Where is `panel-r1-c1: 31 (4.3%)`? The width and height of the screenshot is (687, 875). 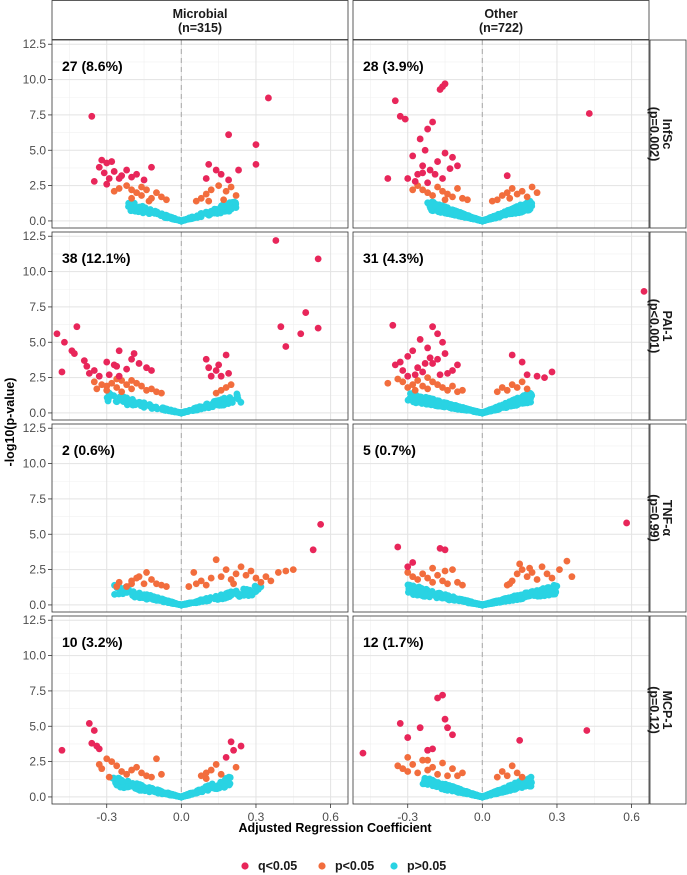
panel-r1-c1: 31 (4.3%) is located at coordinates (501, 326).